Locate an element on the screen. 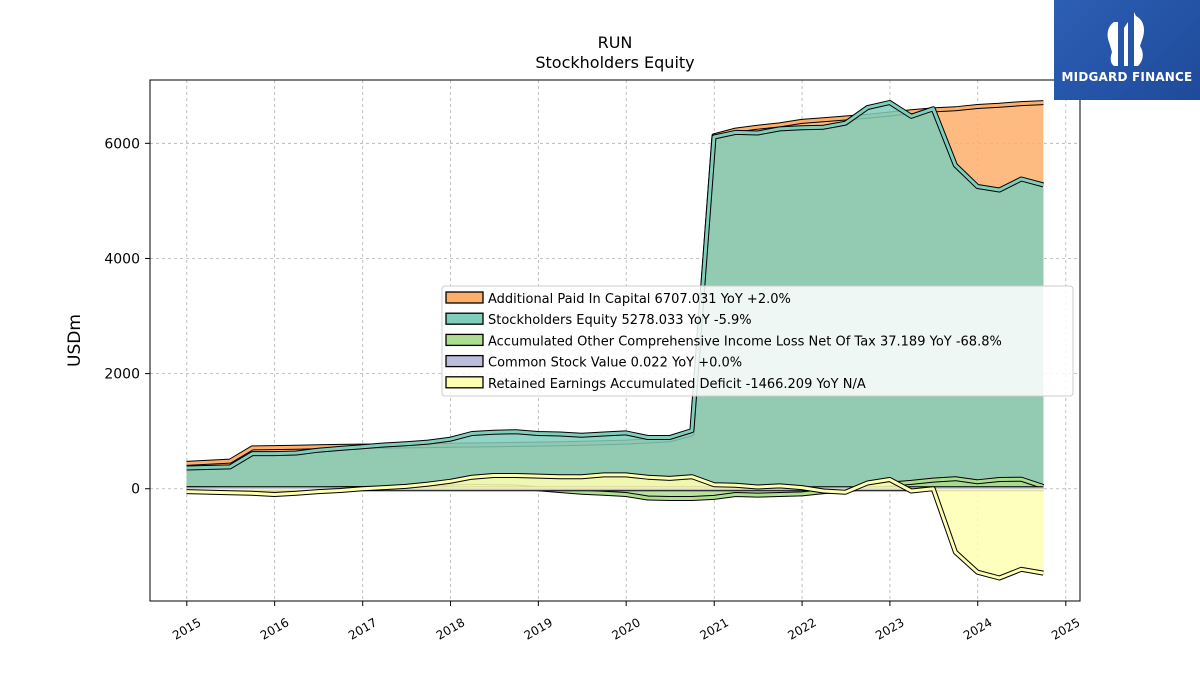 Image resolution: width=1200 pixels, height=675 pixels. legend-label: Common Stock Value 0.022 YoY +0.0% is located at coordinates (615, 363).